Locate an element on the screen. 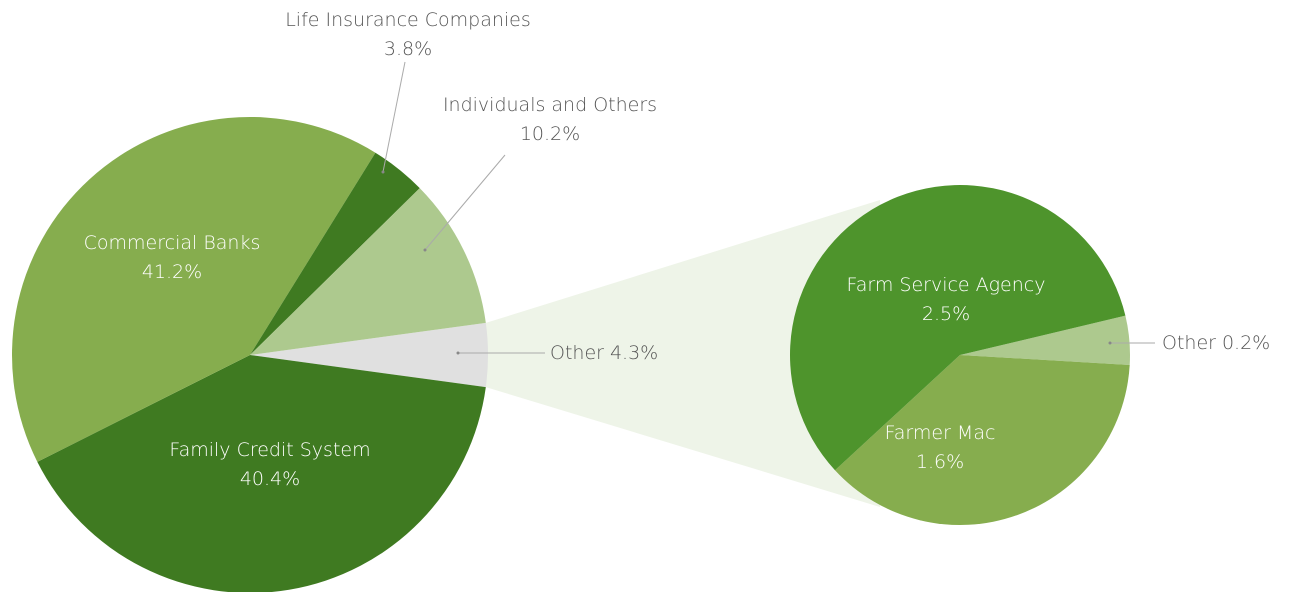 This screenshot has width=1293, height=592. label-value: 10.2% is located at coordinates (550, 134).